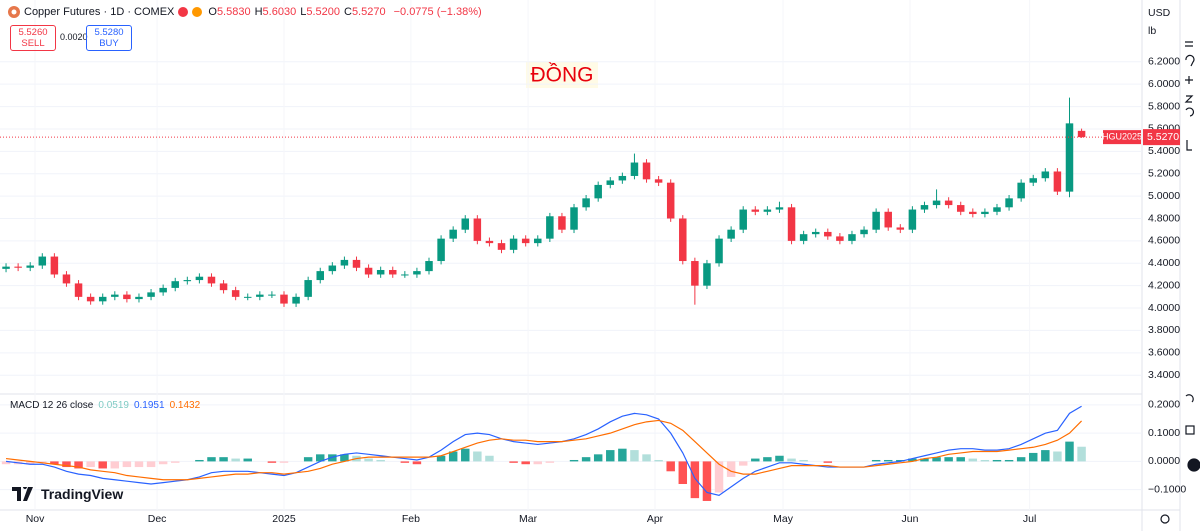  What do you see at coordinates (1152, 31) in the screenshot?
I see `unit: lb` at bounding box center [1152, 31].